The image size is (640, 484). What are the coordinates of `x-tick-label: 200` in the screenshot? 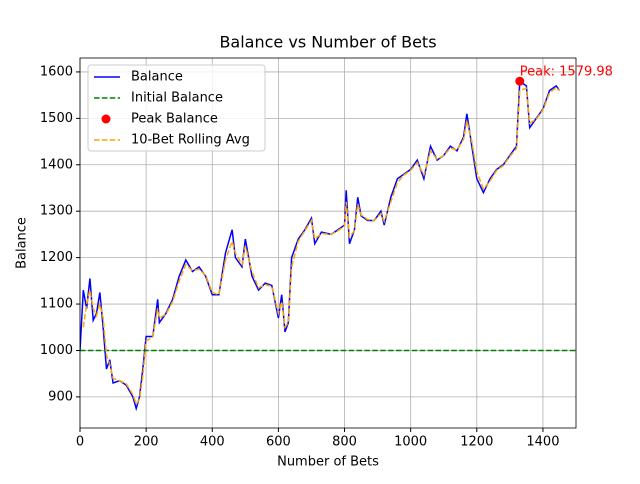 It's located at (146, 442).